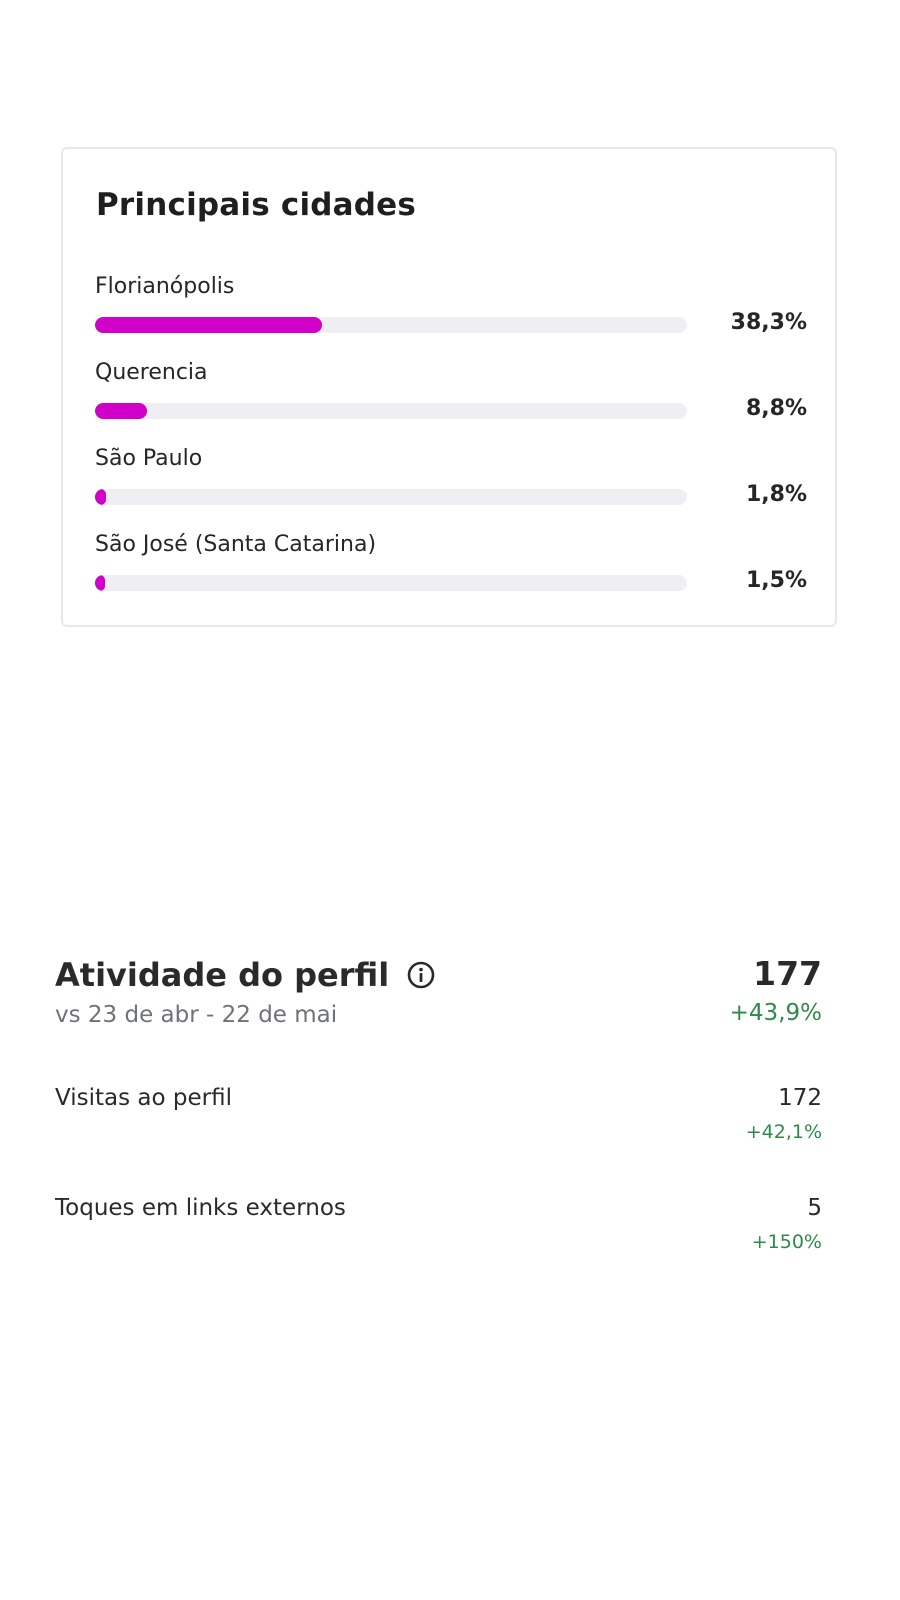  Describe the element at coordinates (451, 395) in the screenshot. I see `city-row: Querencia 8,8%` at that location.